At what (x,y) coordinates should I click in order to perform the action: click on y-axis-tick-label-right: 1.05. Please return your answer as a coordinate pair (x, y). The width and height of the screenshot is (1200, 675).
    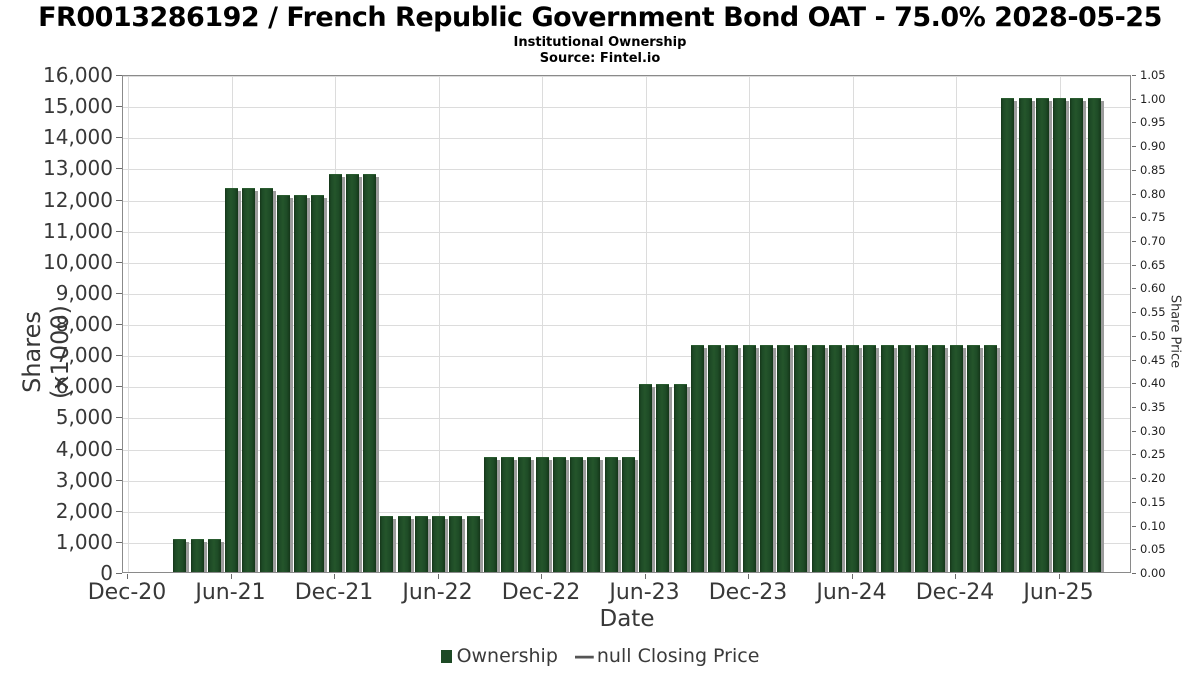
    Looking at the image, I should click on (1153, 75).